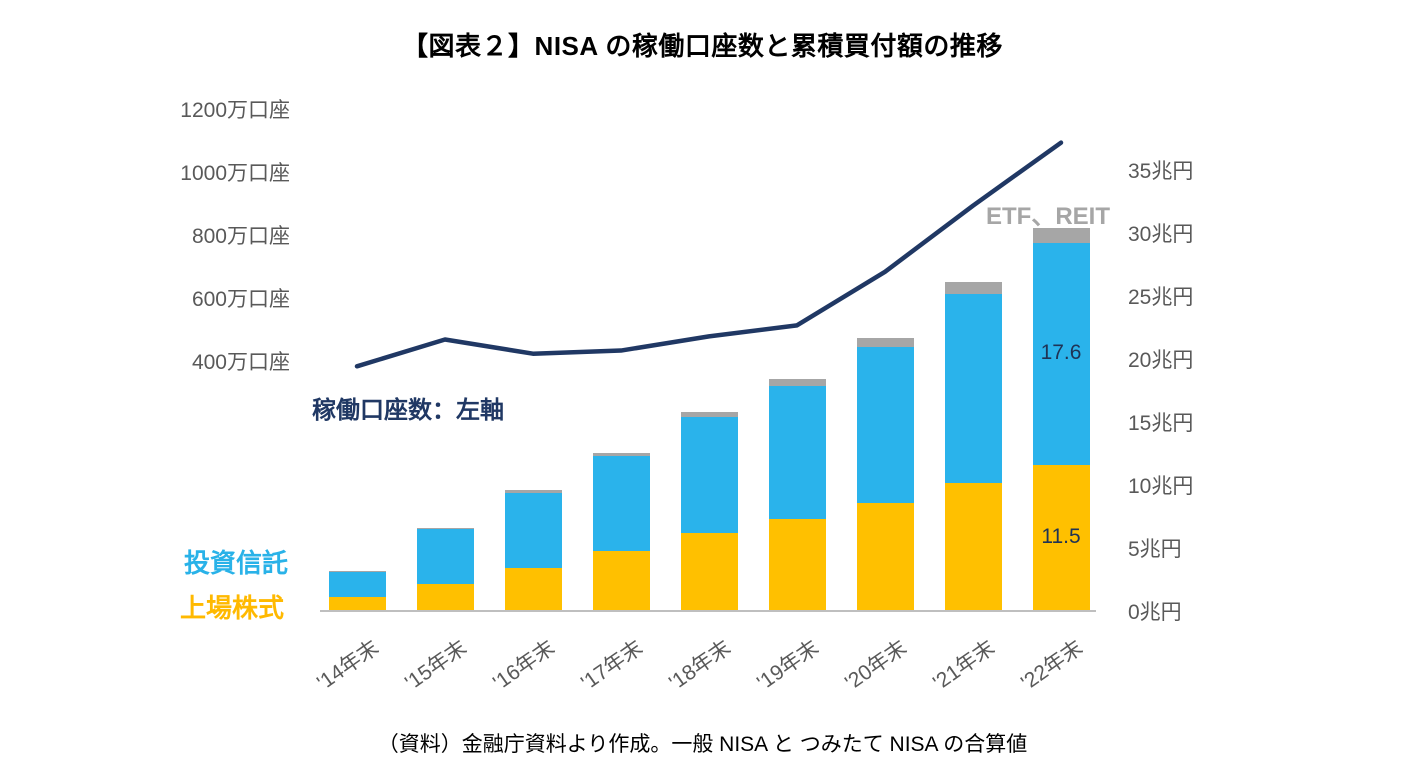 The image size is (1405, 781). What do you see at coordinates (702, 744) in the screenshot?
I see `source-note: （資料）金融庁資料より作成。一般 NISA と つみたて NISA の合算値` at bounding box center [702, 744].